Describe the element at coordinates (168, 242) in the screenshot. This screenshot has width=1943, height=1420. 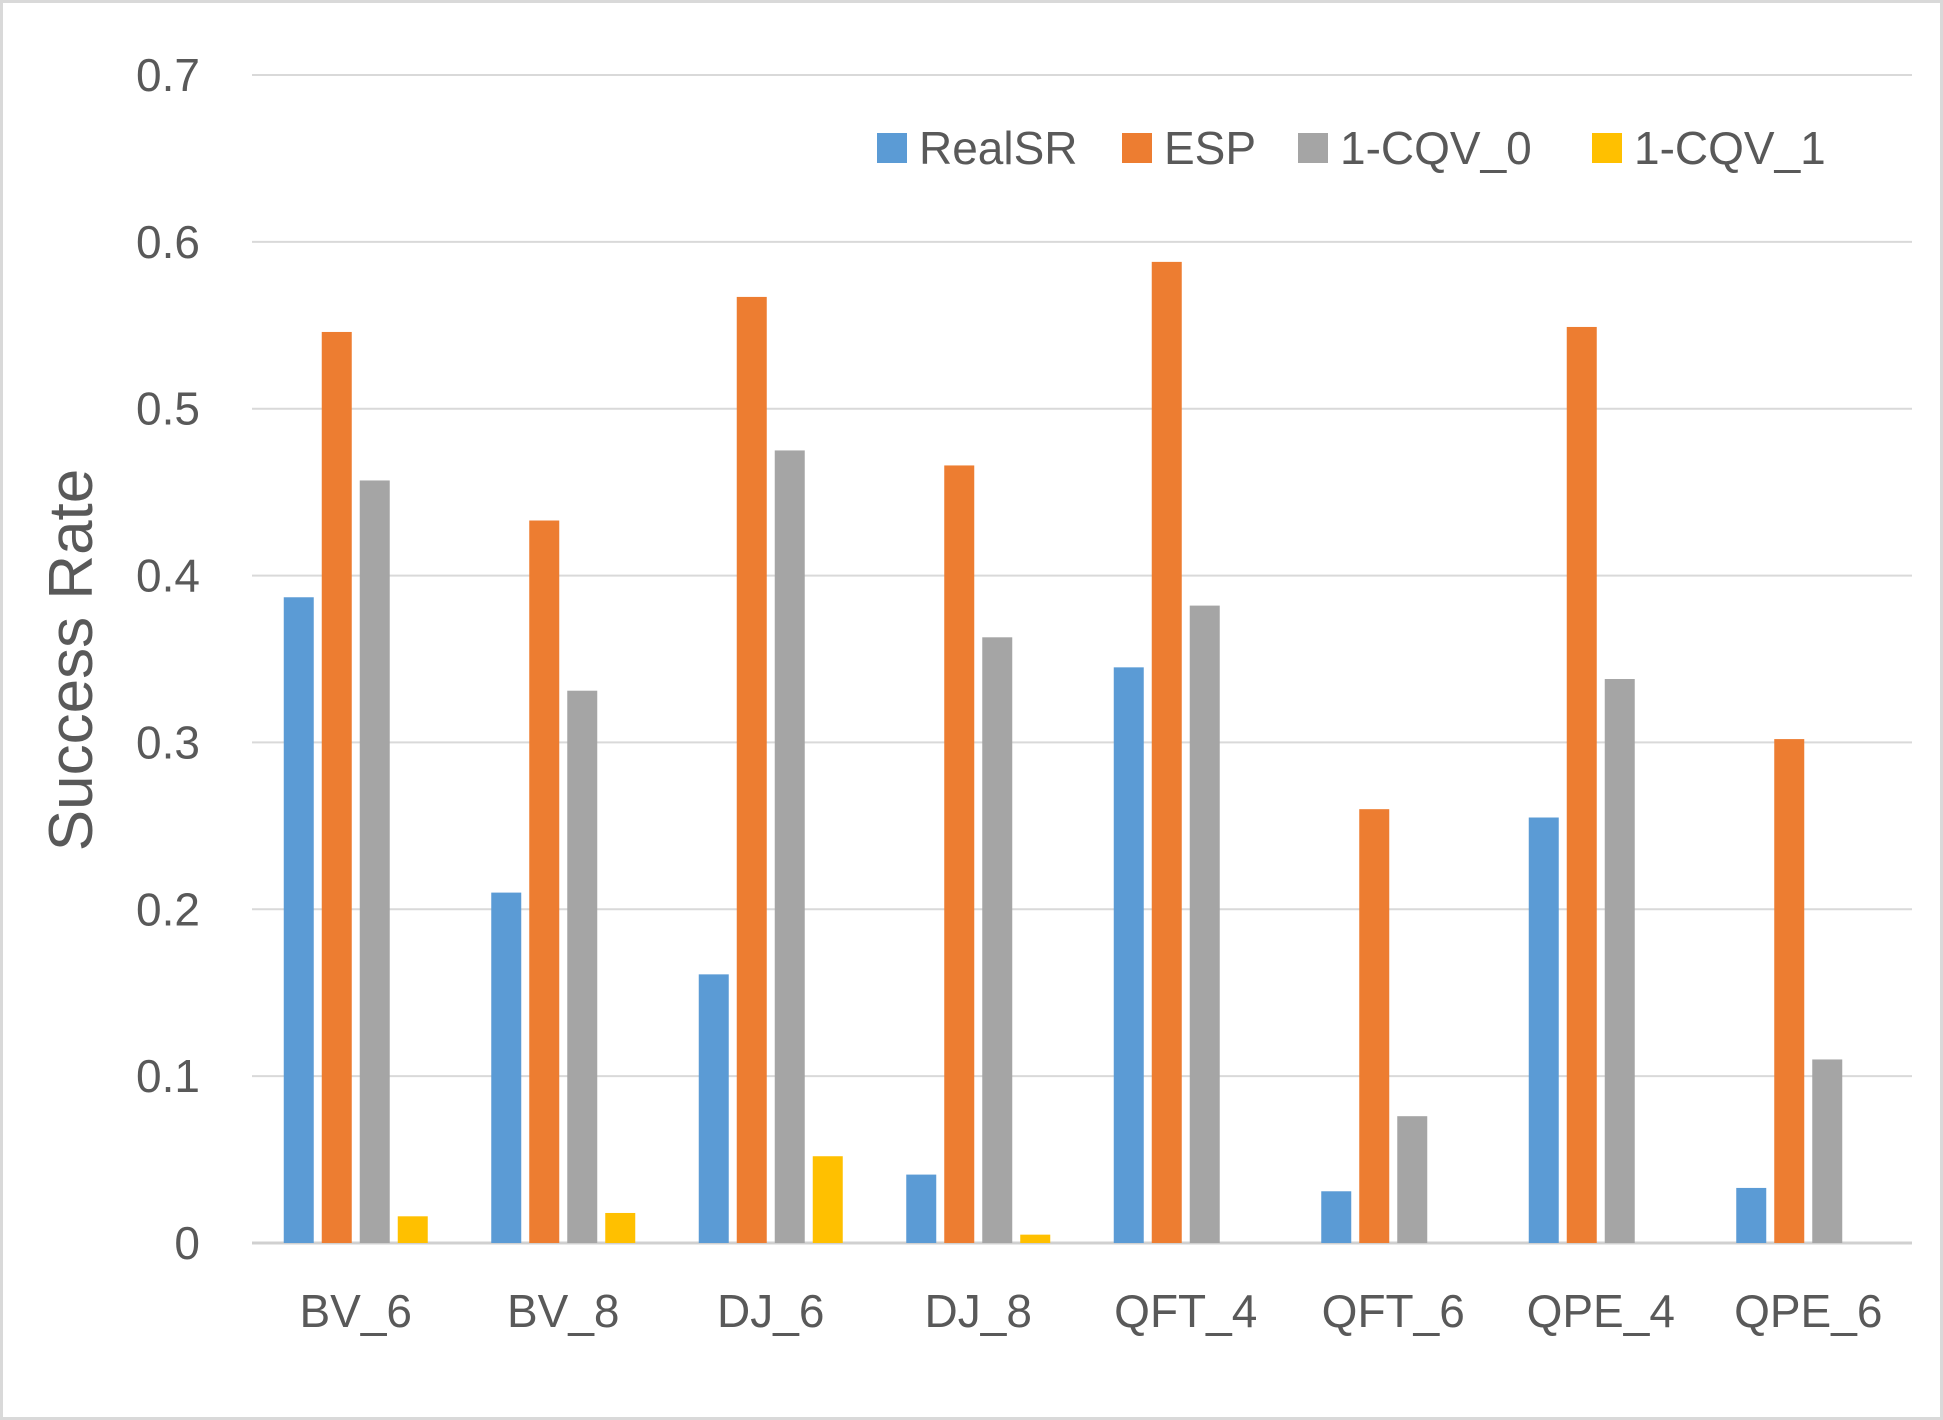
I see `y-tick-label: 0.6` at that location.